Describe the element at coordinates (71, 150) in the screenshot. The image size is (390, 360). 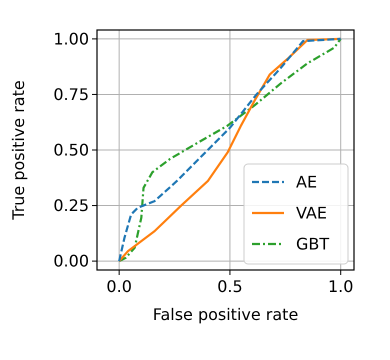
I see `y-tick-label: 0.50` at that location.